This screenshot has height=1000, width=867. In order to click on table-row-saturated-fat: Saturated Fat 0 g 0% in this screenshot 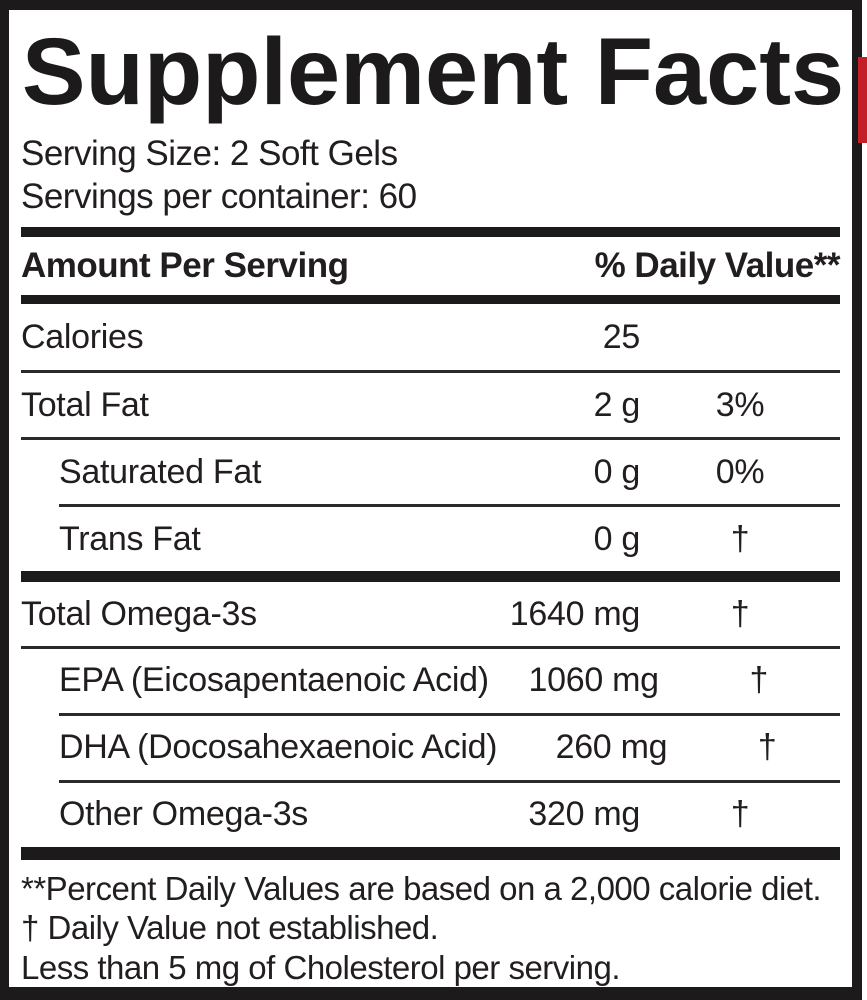, I will do `click(430, 472)`.